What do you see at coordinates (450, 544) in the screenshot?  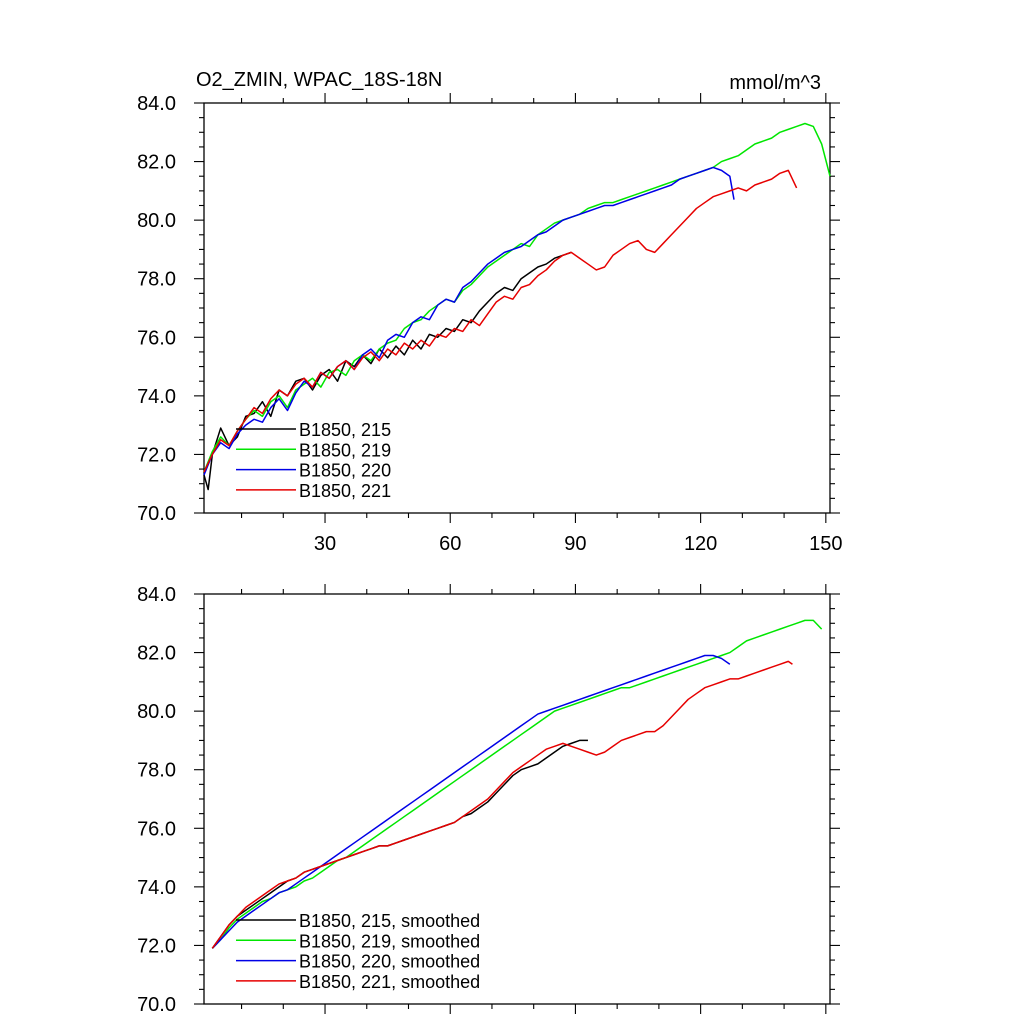 I see `x-tick-label: 60` at bounding box center [450, 544].